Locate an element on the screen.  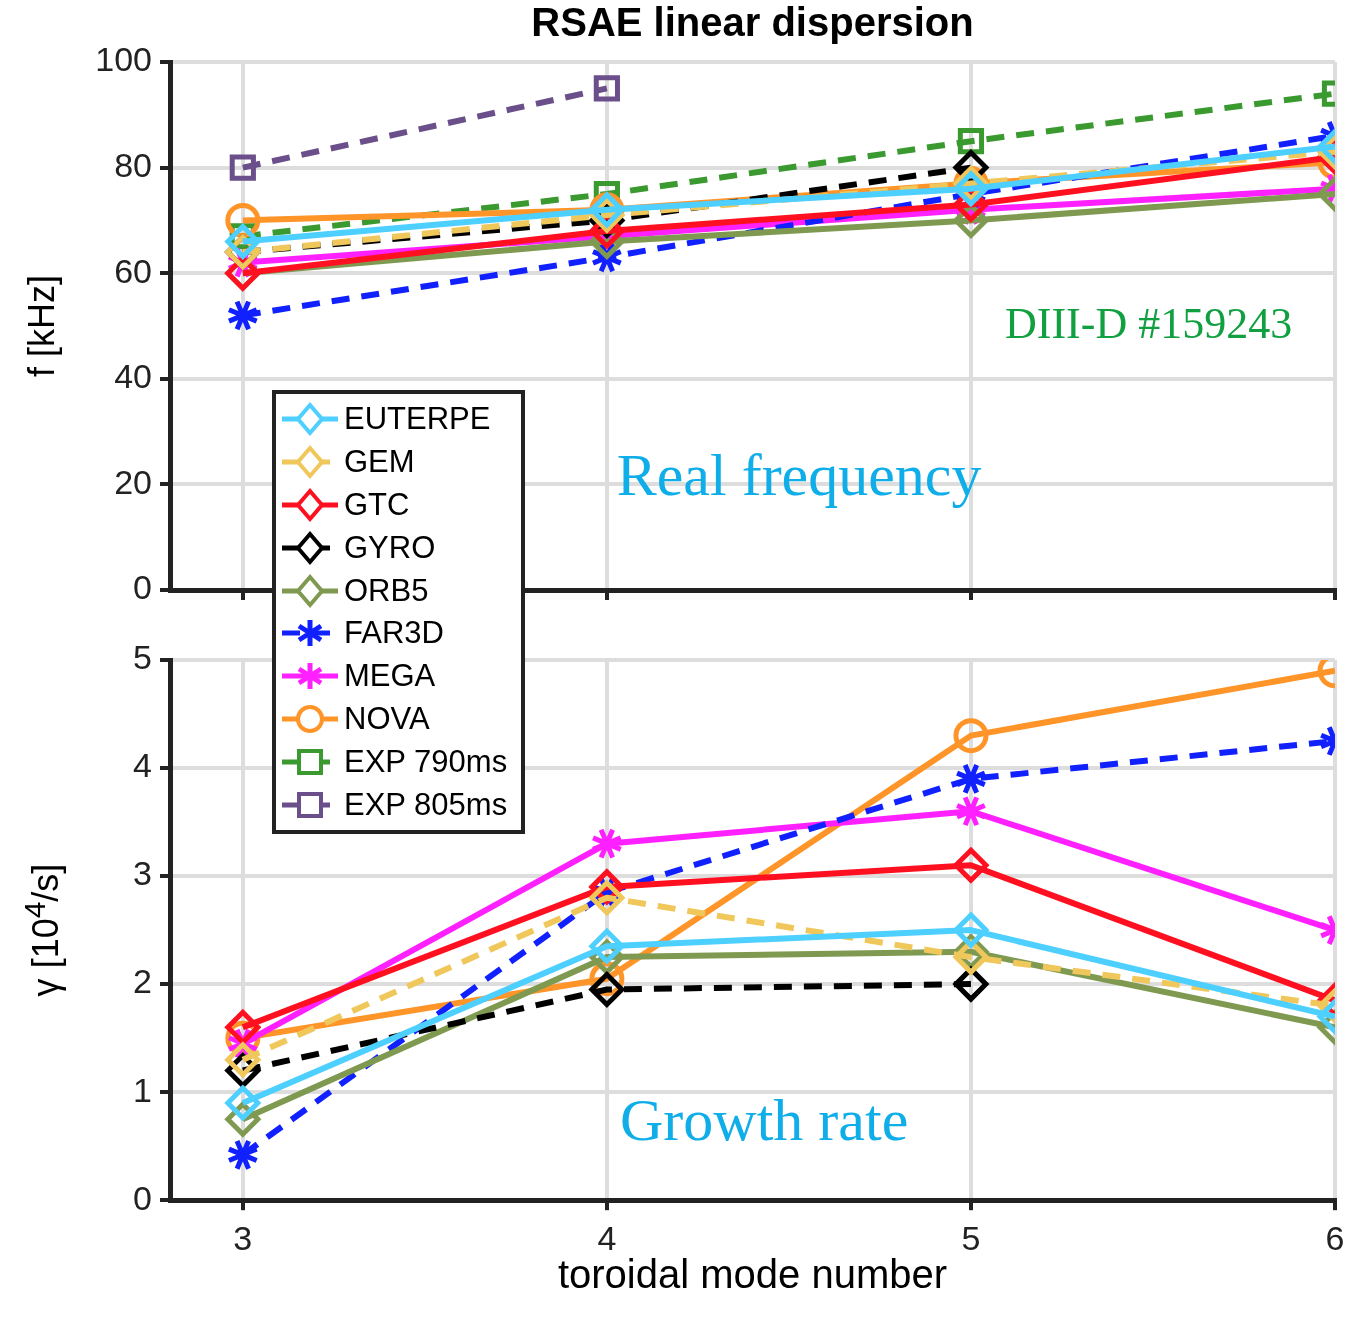
legend-label: EUTERPE is located at coordinates (417, 419).